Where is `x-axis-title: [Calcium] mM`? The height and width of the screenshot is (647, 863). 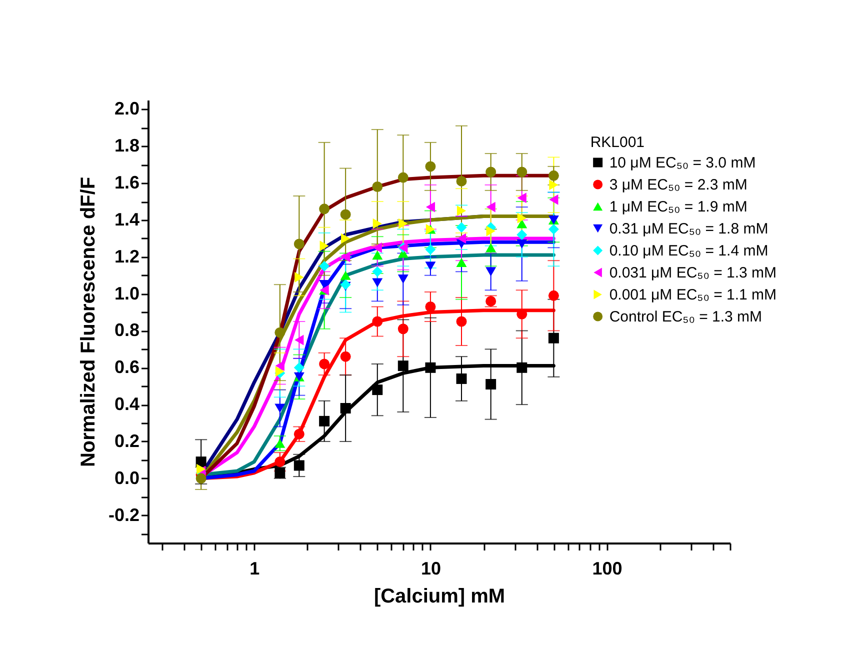 x-axis-title: [Calcium] mM is located at coordinates (440, 597).